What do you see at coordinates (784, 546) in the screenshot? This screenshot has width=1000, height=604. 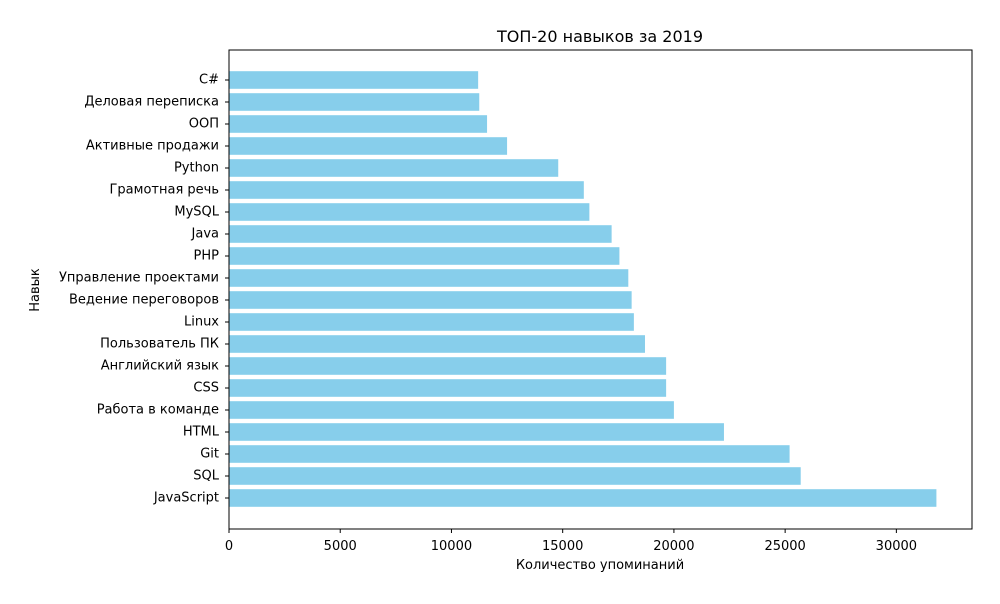 I see `x-tick-label: 25000` at bounding box center [784, 546].